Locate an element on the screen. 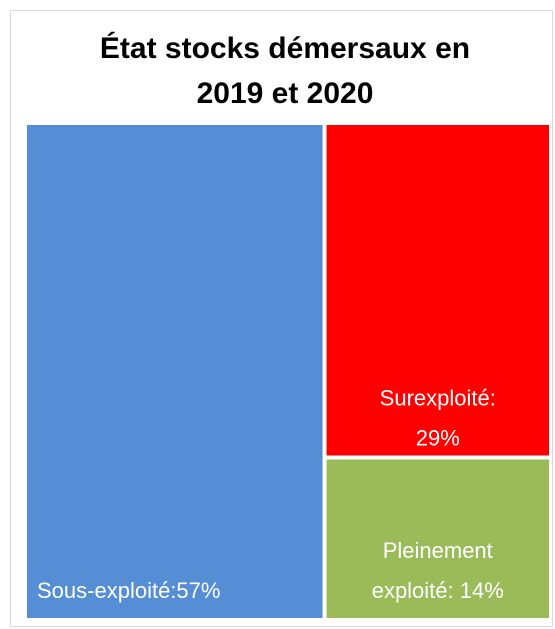 This screenshot has width=555, height=629. treemap-cell is located at coordinates (437, 538).